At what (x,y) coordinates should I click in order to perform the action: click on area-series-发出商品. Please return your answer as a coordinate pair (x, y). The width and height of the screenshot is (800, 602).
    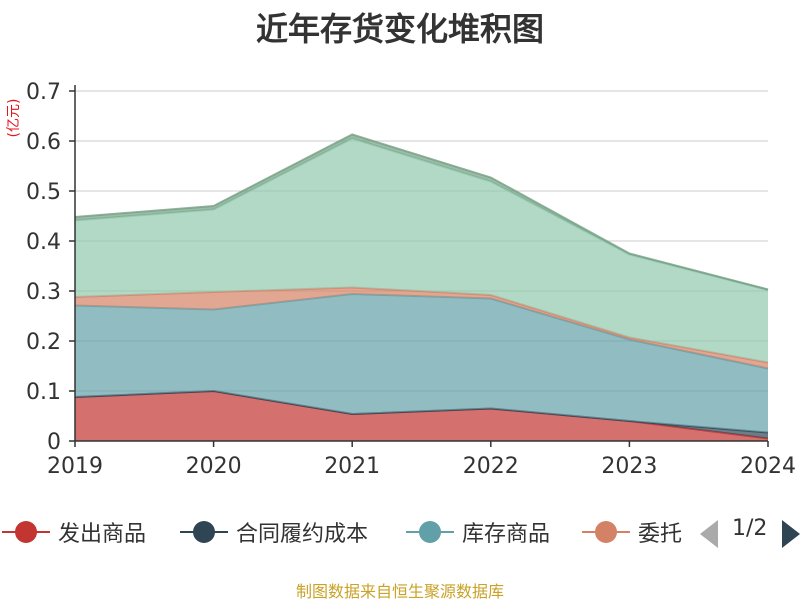
    Looking at the image, I should click on (421, 416).